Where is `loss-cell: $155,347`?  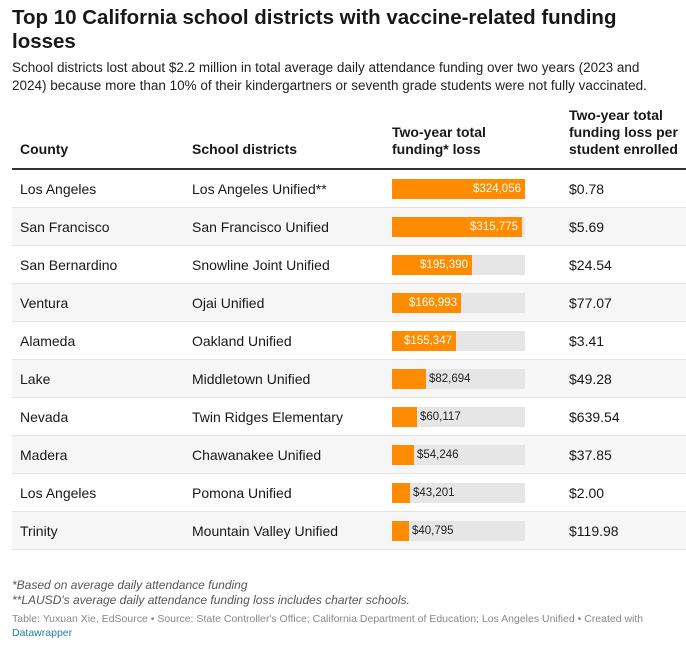
loss-cell: $155,347 is located at coordinates (472, 340).